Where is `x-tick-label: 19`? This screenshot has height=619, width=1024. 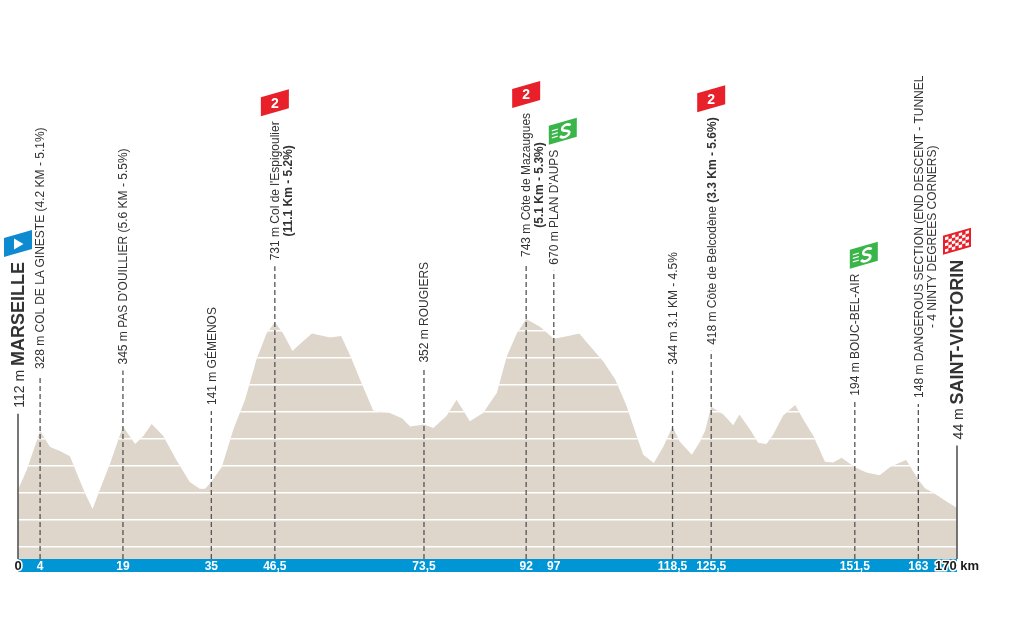
x-tick-label: 19 is located at coordinates (123, 566).